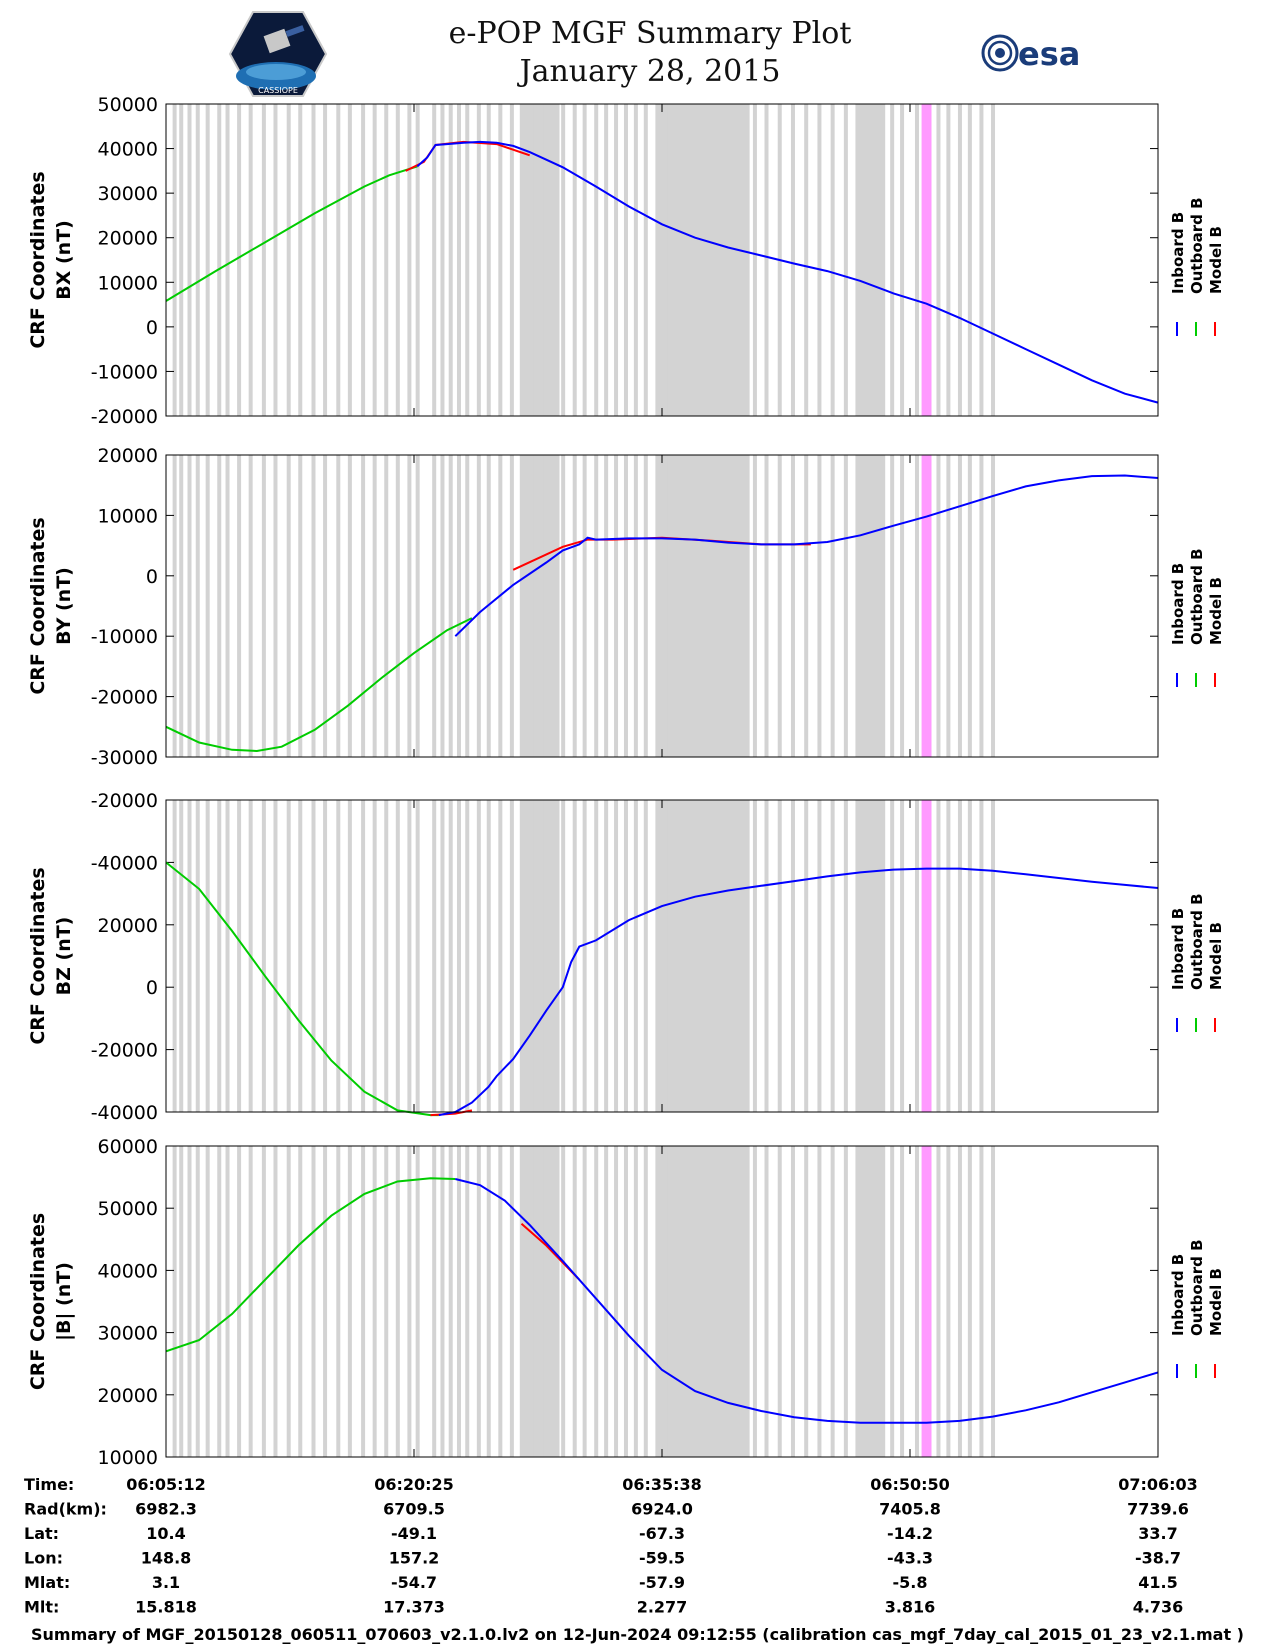 This screenshot has width=1275, height=1650. Describe the element at coordinates (128, 150) in the screenshot. I see `y-tick-label: 40000` at that location.